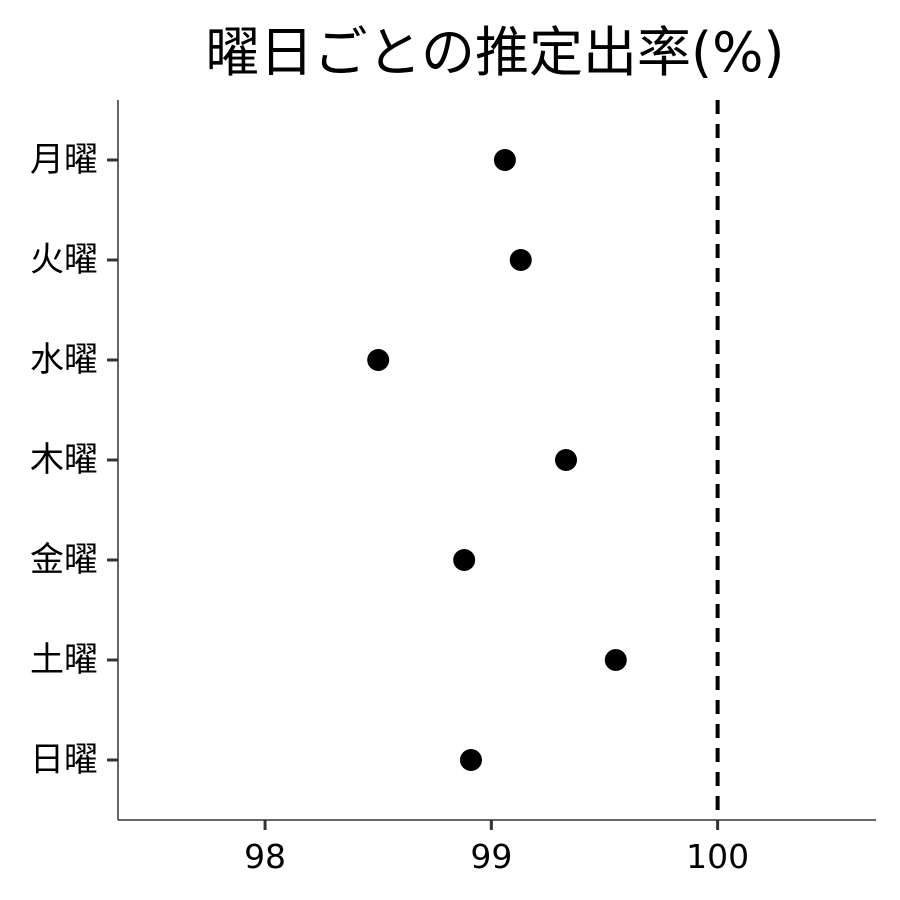  What do you see at coordinates (64, 260) in the screenshot?
I see `y-tick-label: 火曜` at bounding box center [64, 260].